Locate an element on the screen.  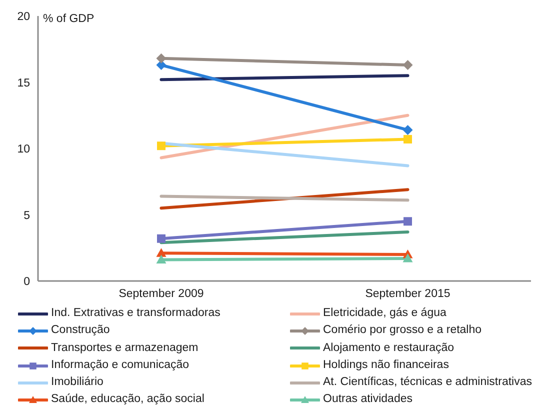
x-tick-label: September 2009 is located at coordinates (161, 294).